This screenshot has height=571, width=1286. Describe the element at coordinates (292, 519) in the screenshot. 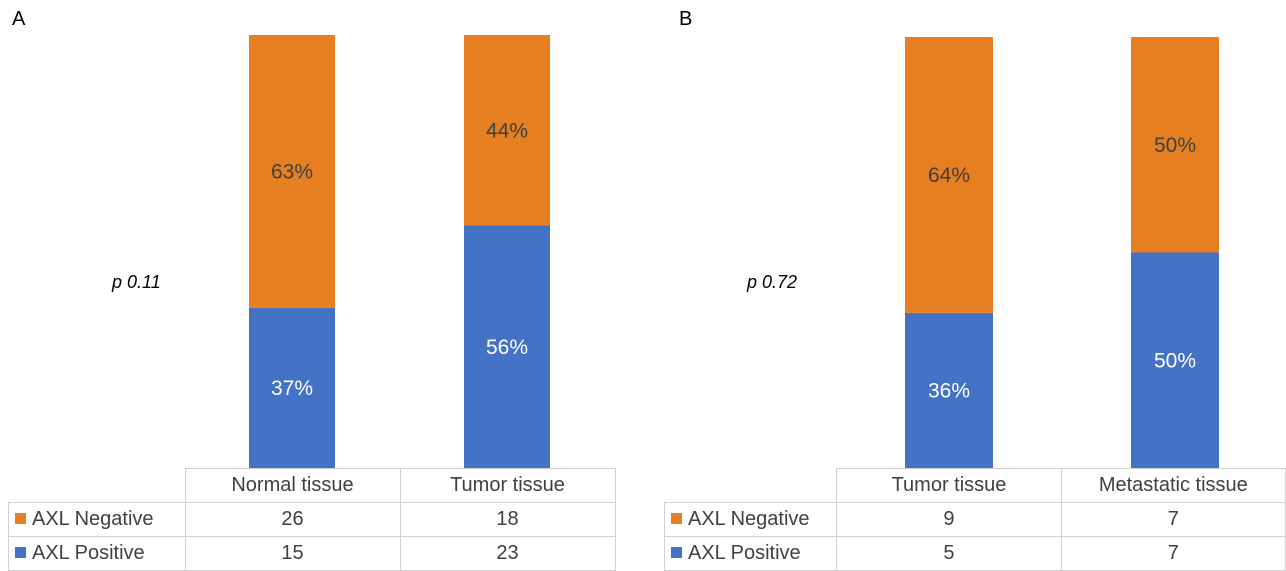

I see `table-cell: 26` at that location.